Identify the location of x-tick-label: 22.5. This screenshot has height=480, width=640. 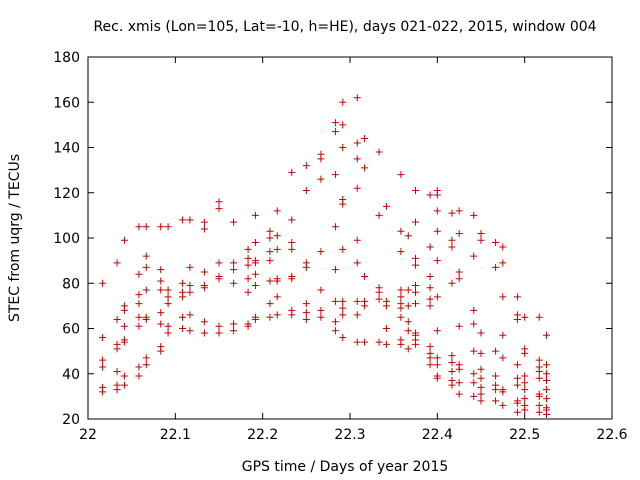
(524, 435).